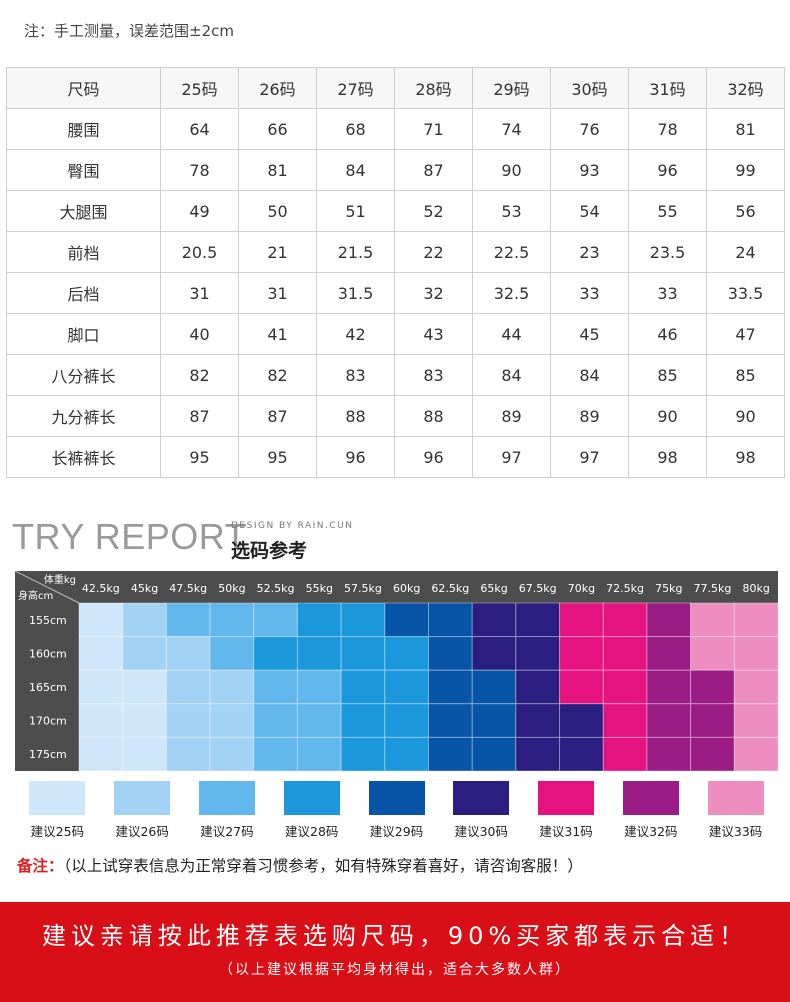 The height and width of the screenshot is (1002, 790). Describe the element at coordinates (745, 334) in the screenshot. I see `table-cell: 47` at that location.